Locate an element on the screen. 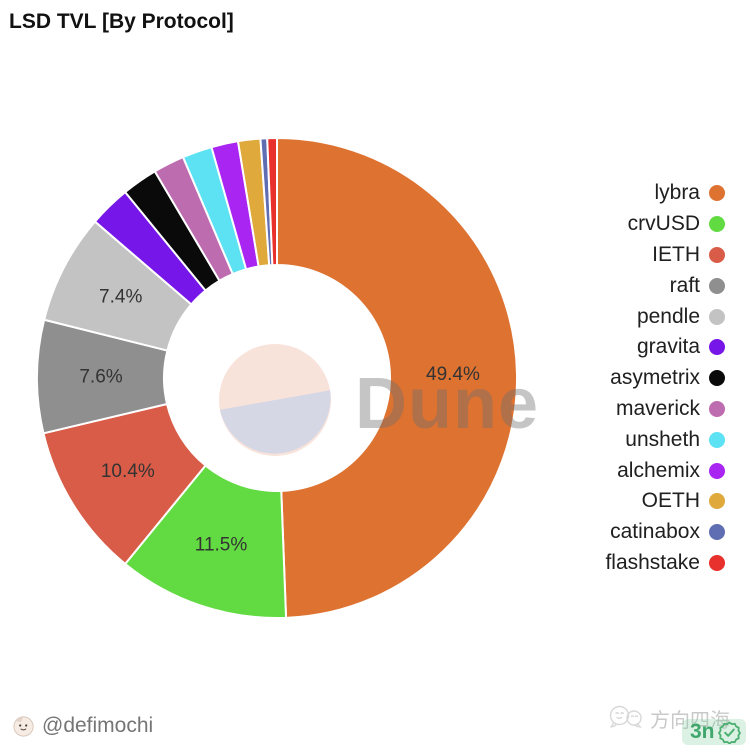  legend-item-catinabox: catinabox is located at coordinates (665, 532).